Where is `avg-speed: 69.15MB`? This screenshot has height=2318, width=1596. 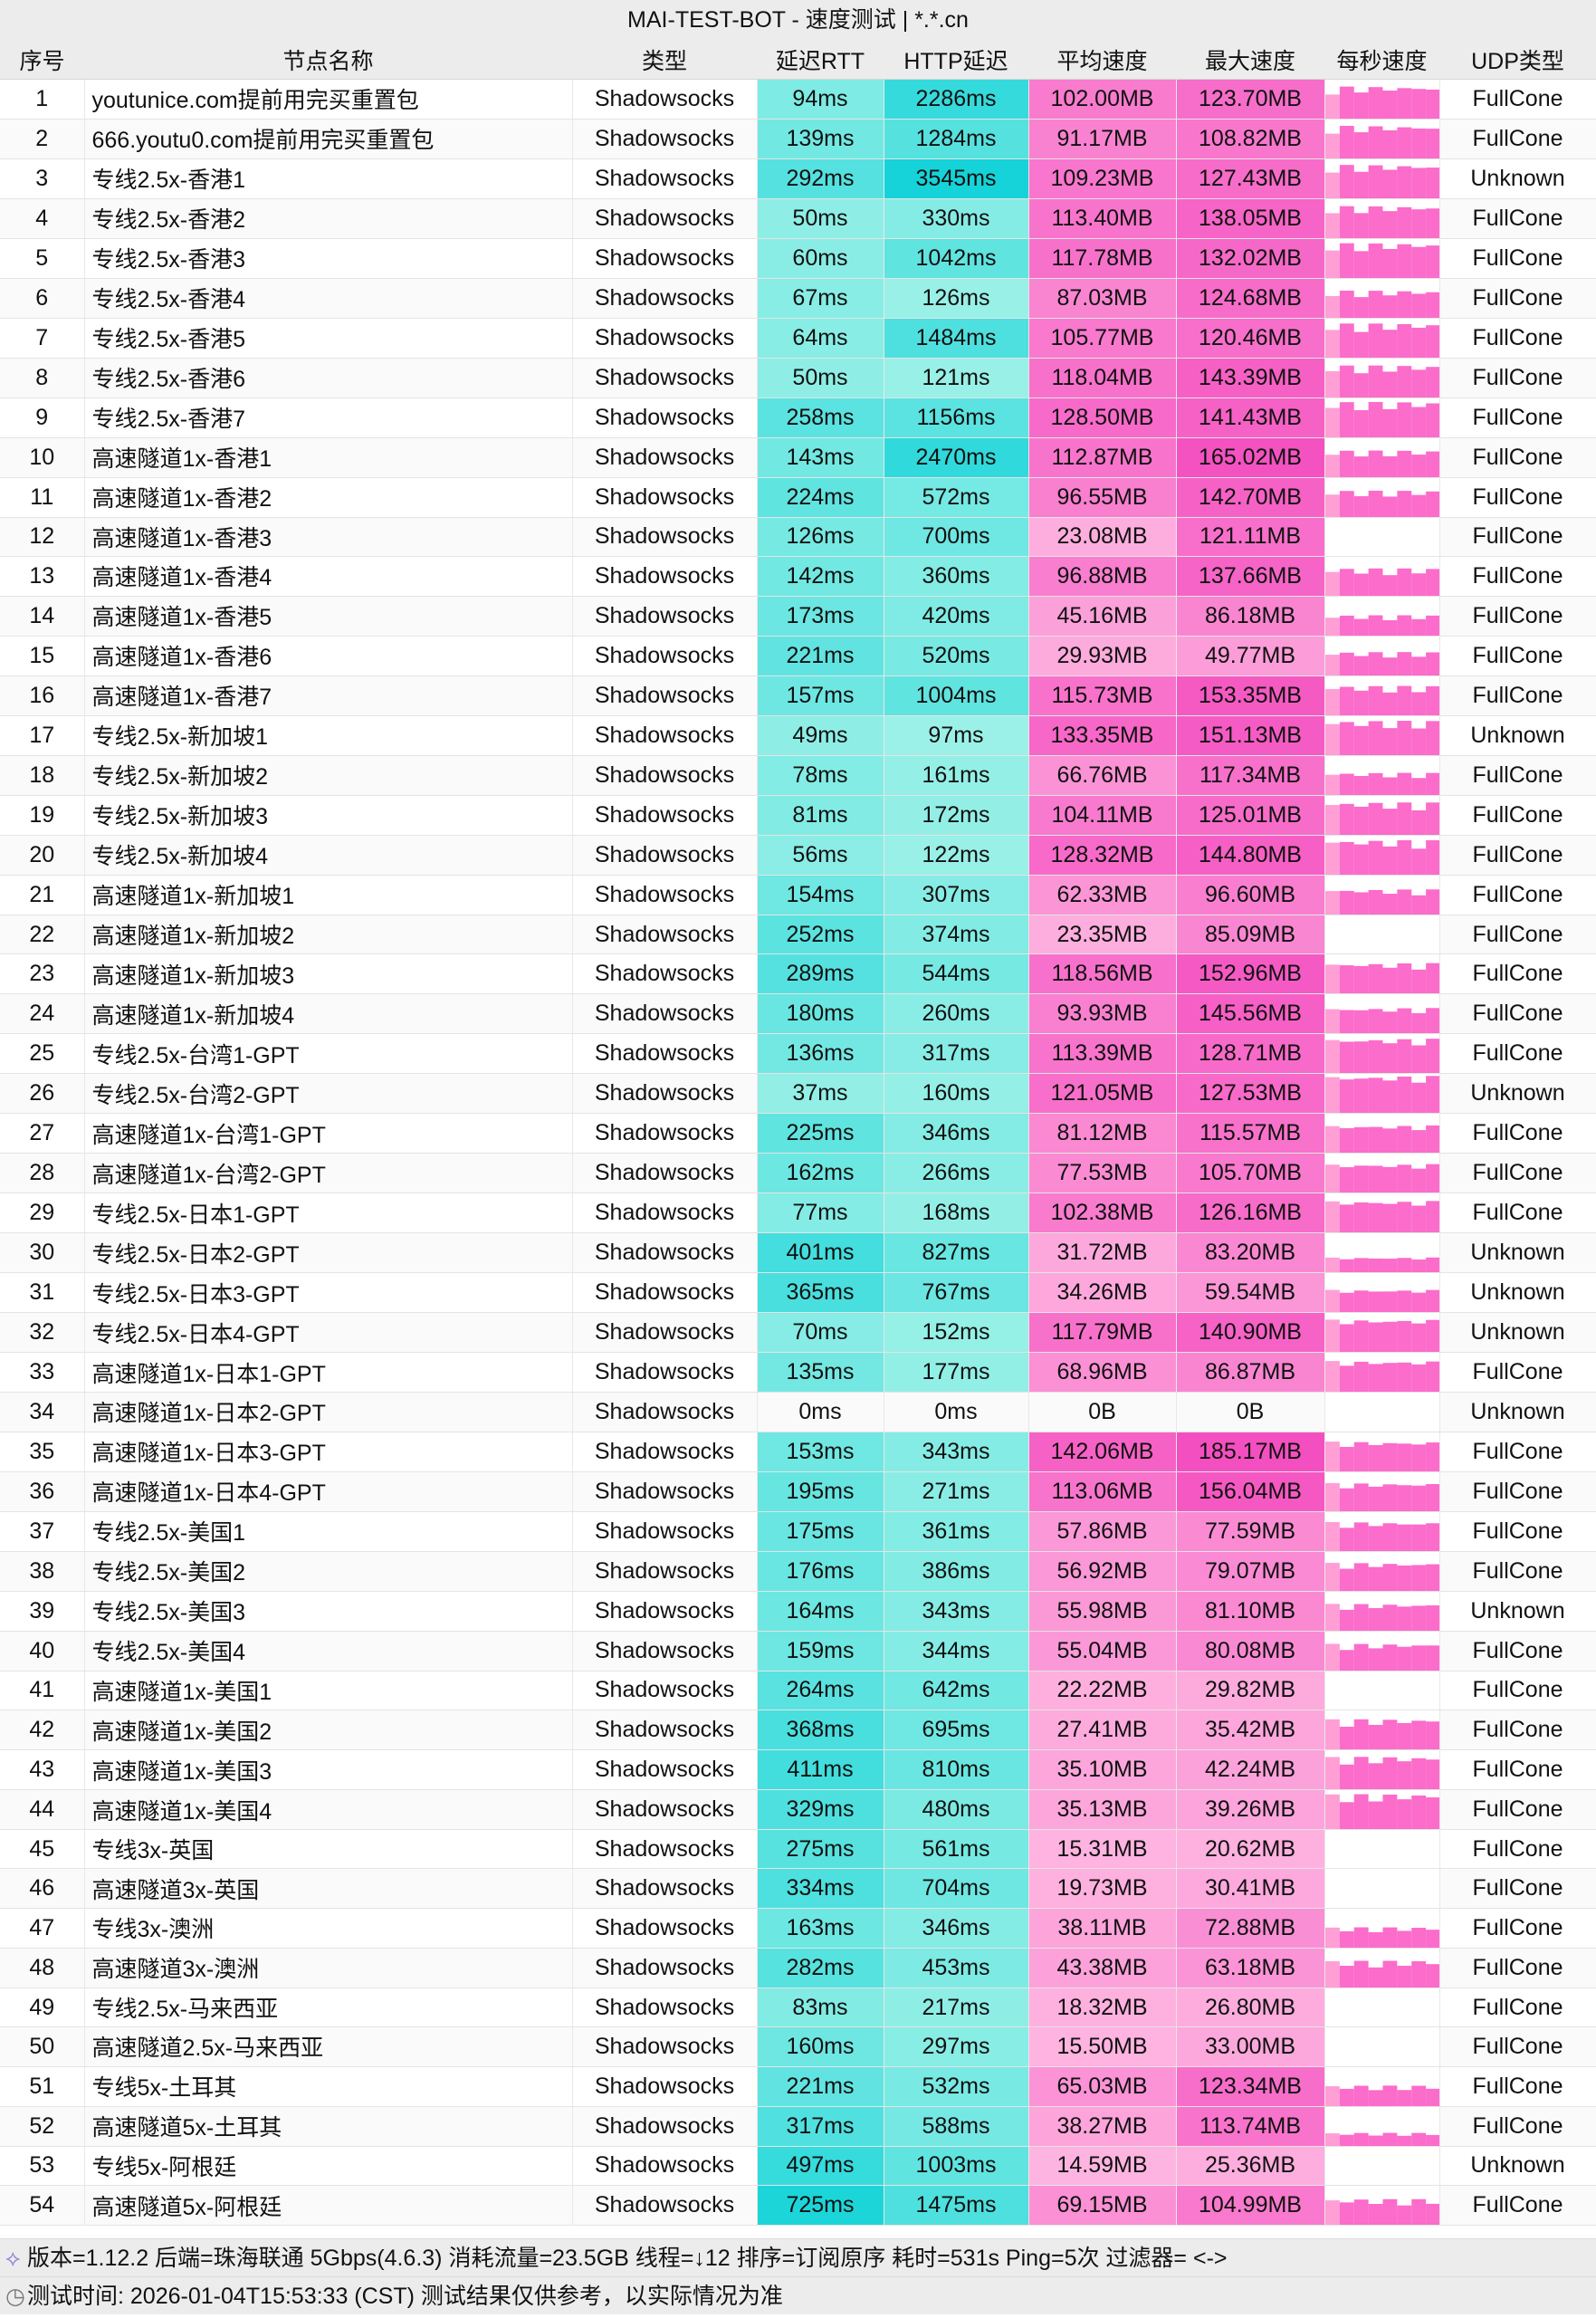
avg-speed: 69.15MB is located at coordinates (1102, 2206).